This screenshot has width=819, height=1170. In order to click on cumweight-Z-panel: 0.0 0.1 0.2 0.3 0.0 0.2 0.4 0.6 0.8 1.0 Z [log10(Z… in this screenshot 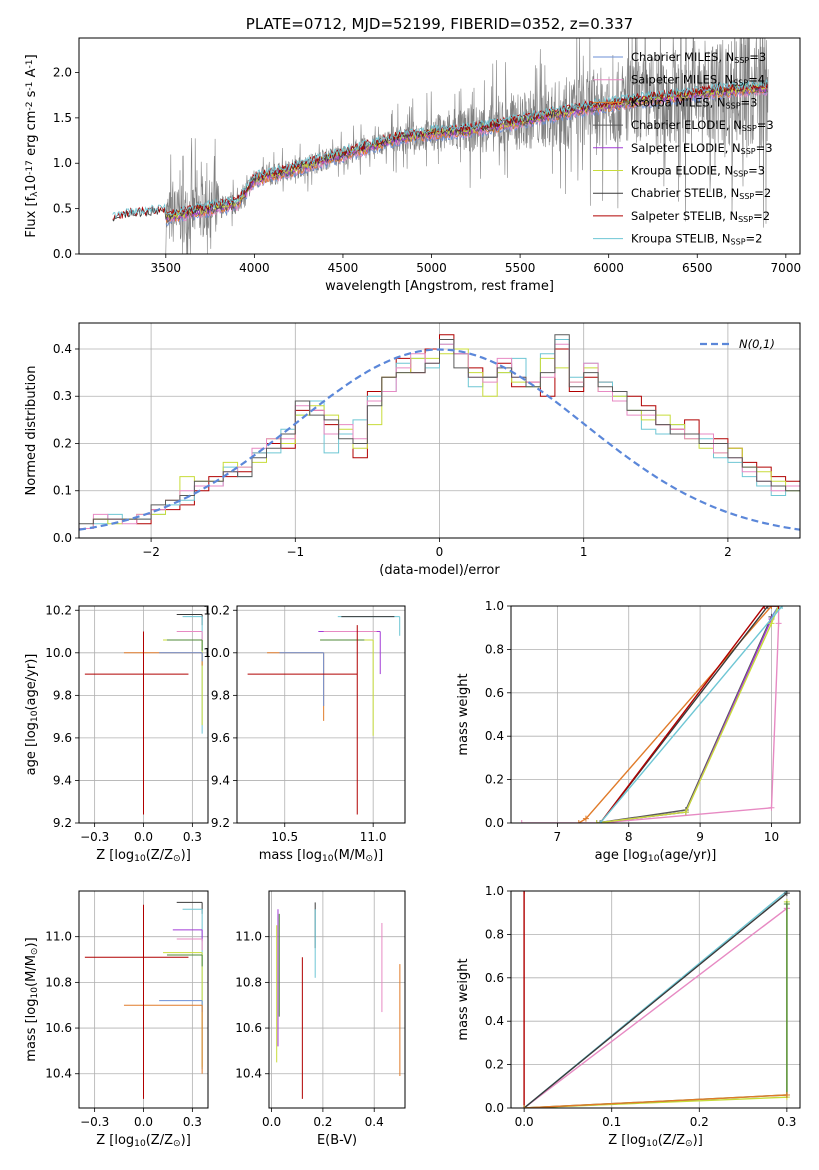, I will do `click(628, 1016)`.